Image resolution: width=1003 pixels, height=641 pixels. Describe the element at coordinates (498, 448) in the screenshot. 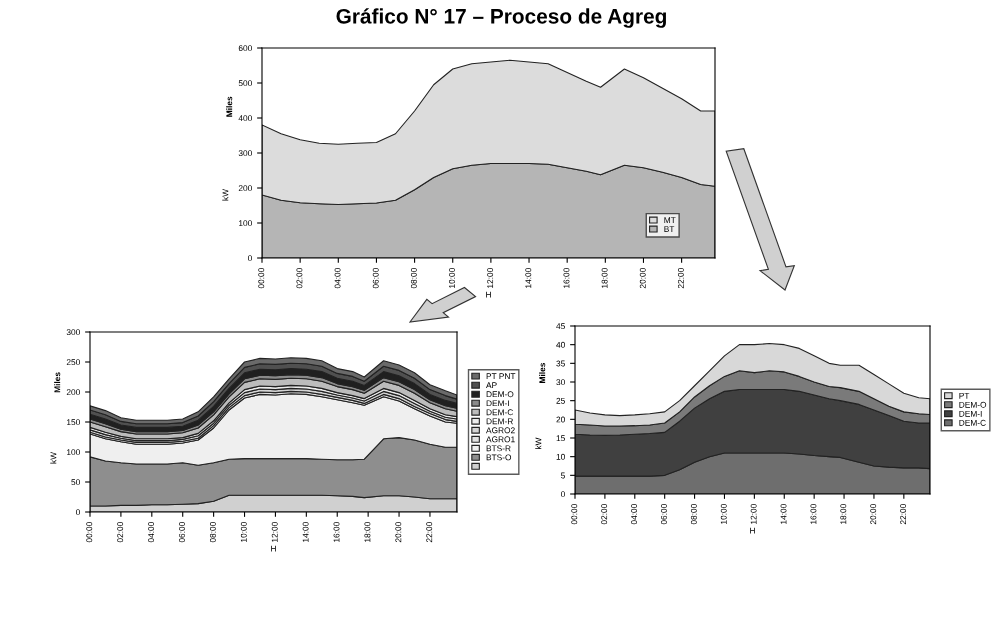

I see `legend-label: BTS-R` at that location.